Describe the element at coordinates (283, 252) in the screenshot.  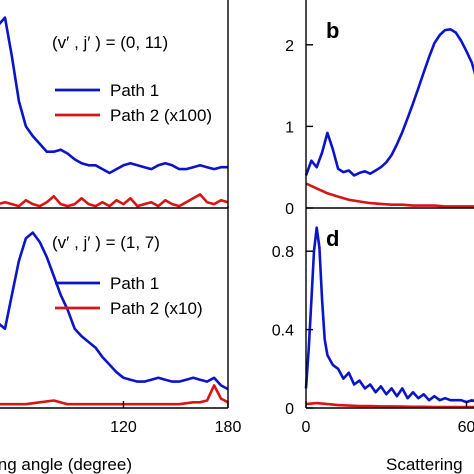
I see `y-tick-label-d: 0.8` at that location.